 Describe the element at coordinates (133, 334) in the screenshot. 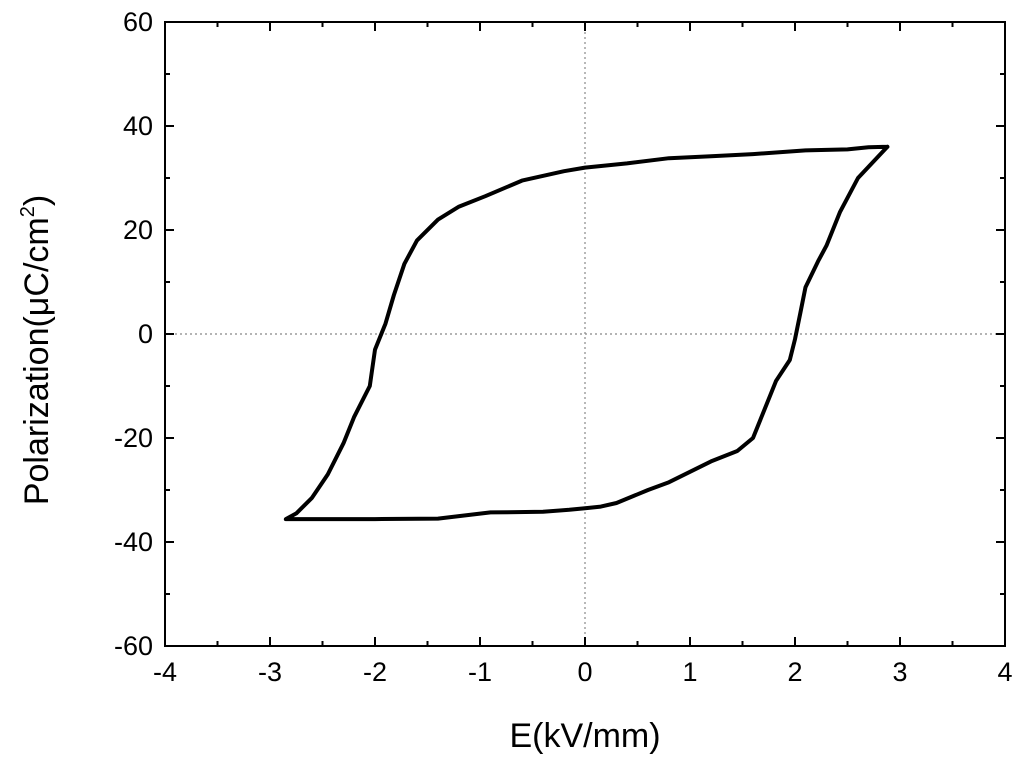

I see `y-axis-tick-labels: -60 -40 -20 0 20 40 60` at that location.